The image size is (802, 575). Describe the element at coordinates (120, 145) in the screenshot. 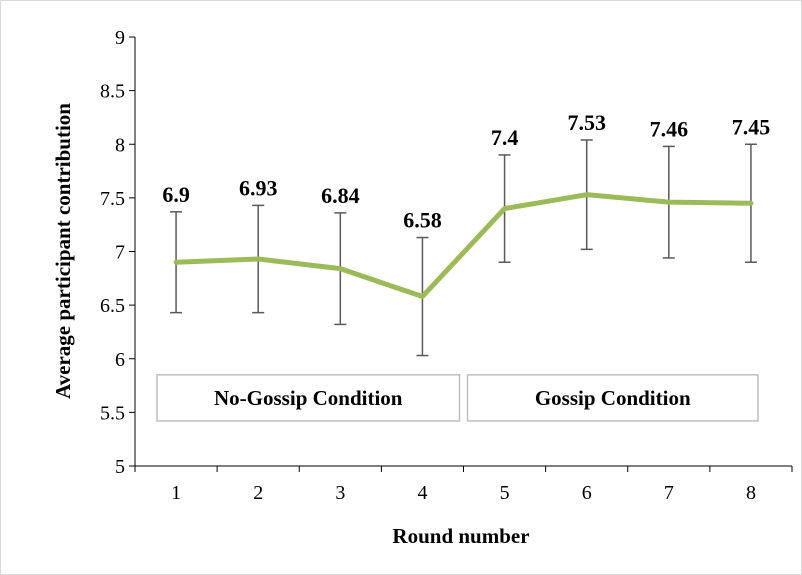

I see `y-tick-label: 8` at that location.